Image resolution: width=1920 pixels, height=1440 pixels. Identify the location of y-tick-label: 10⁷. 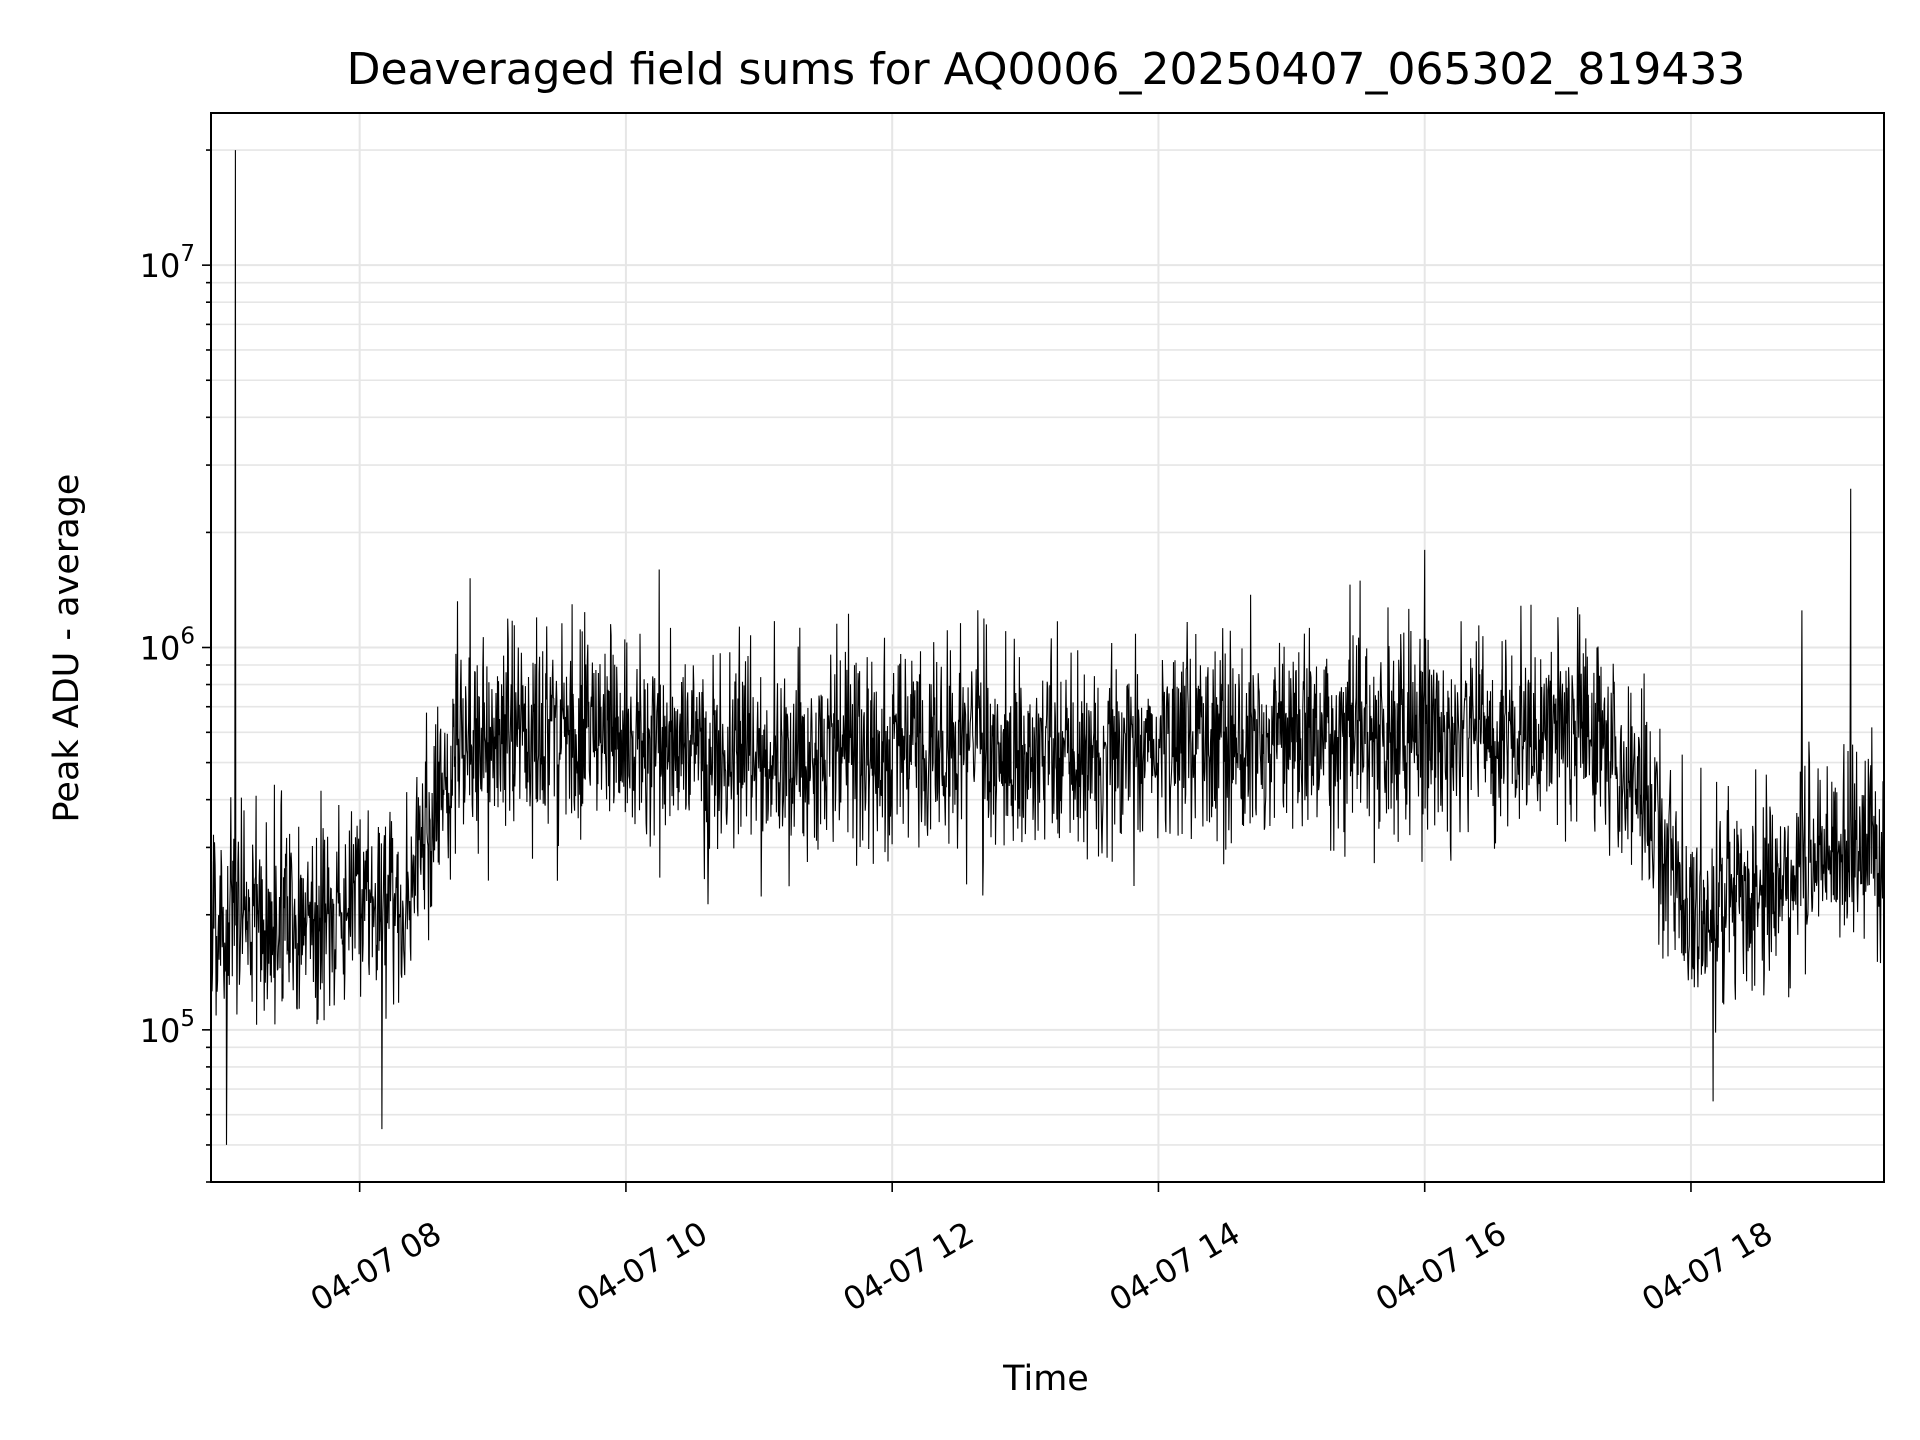
(167, 263).